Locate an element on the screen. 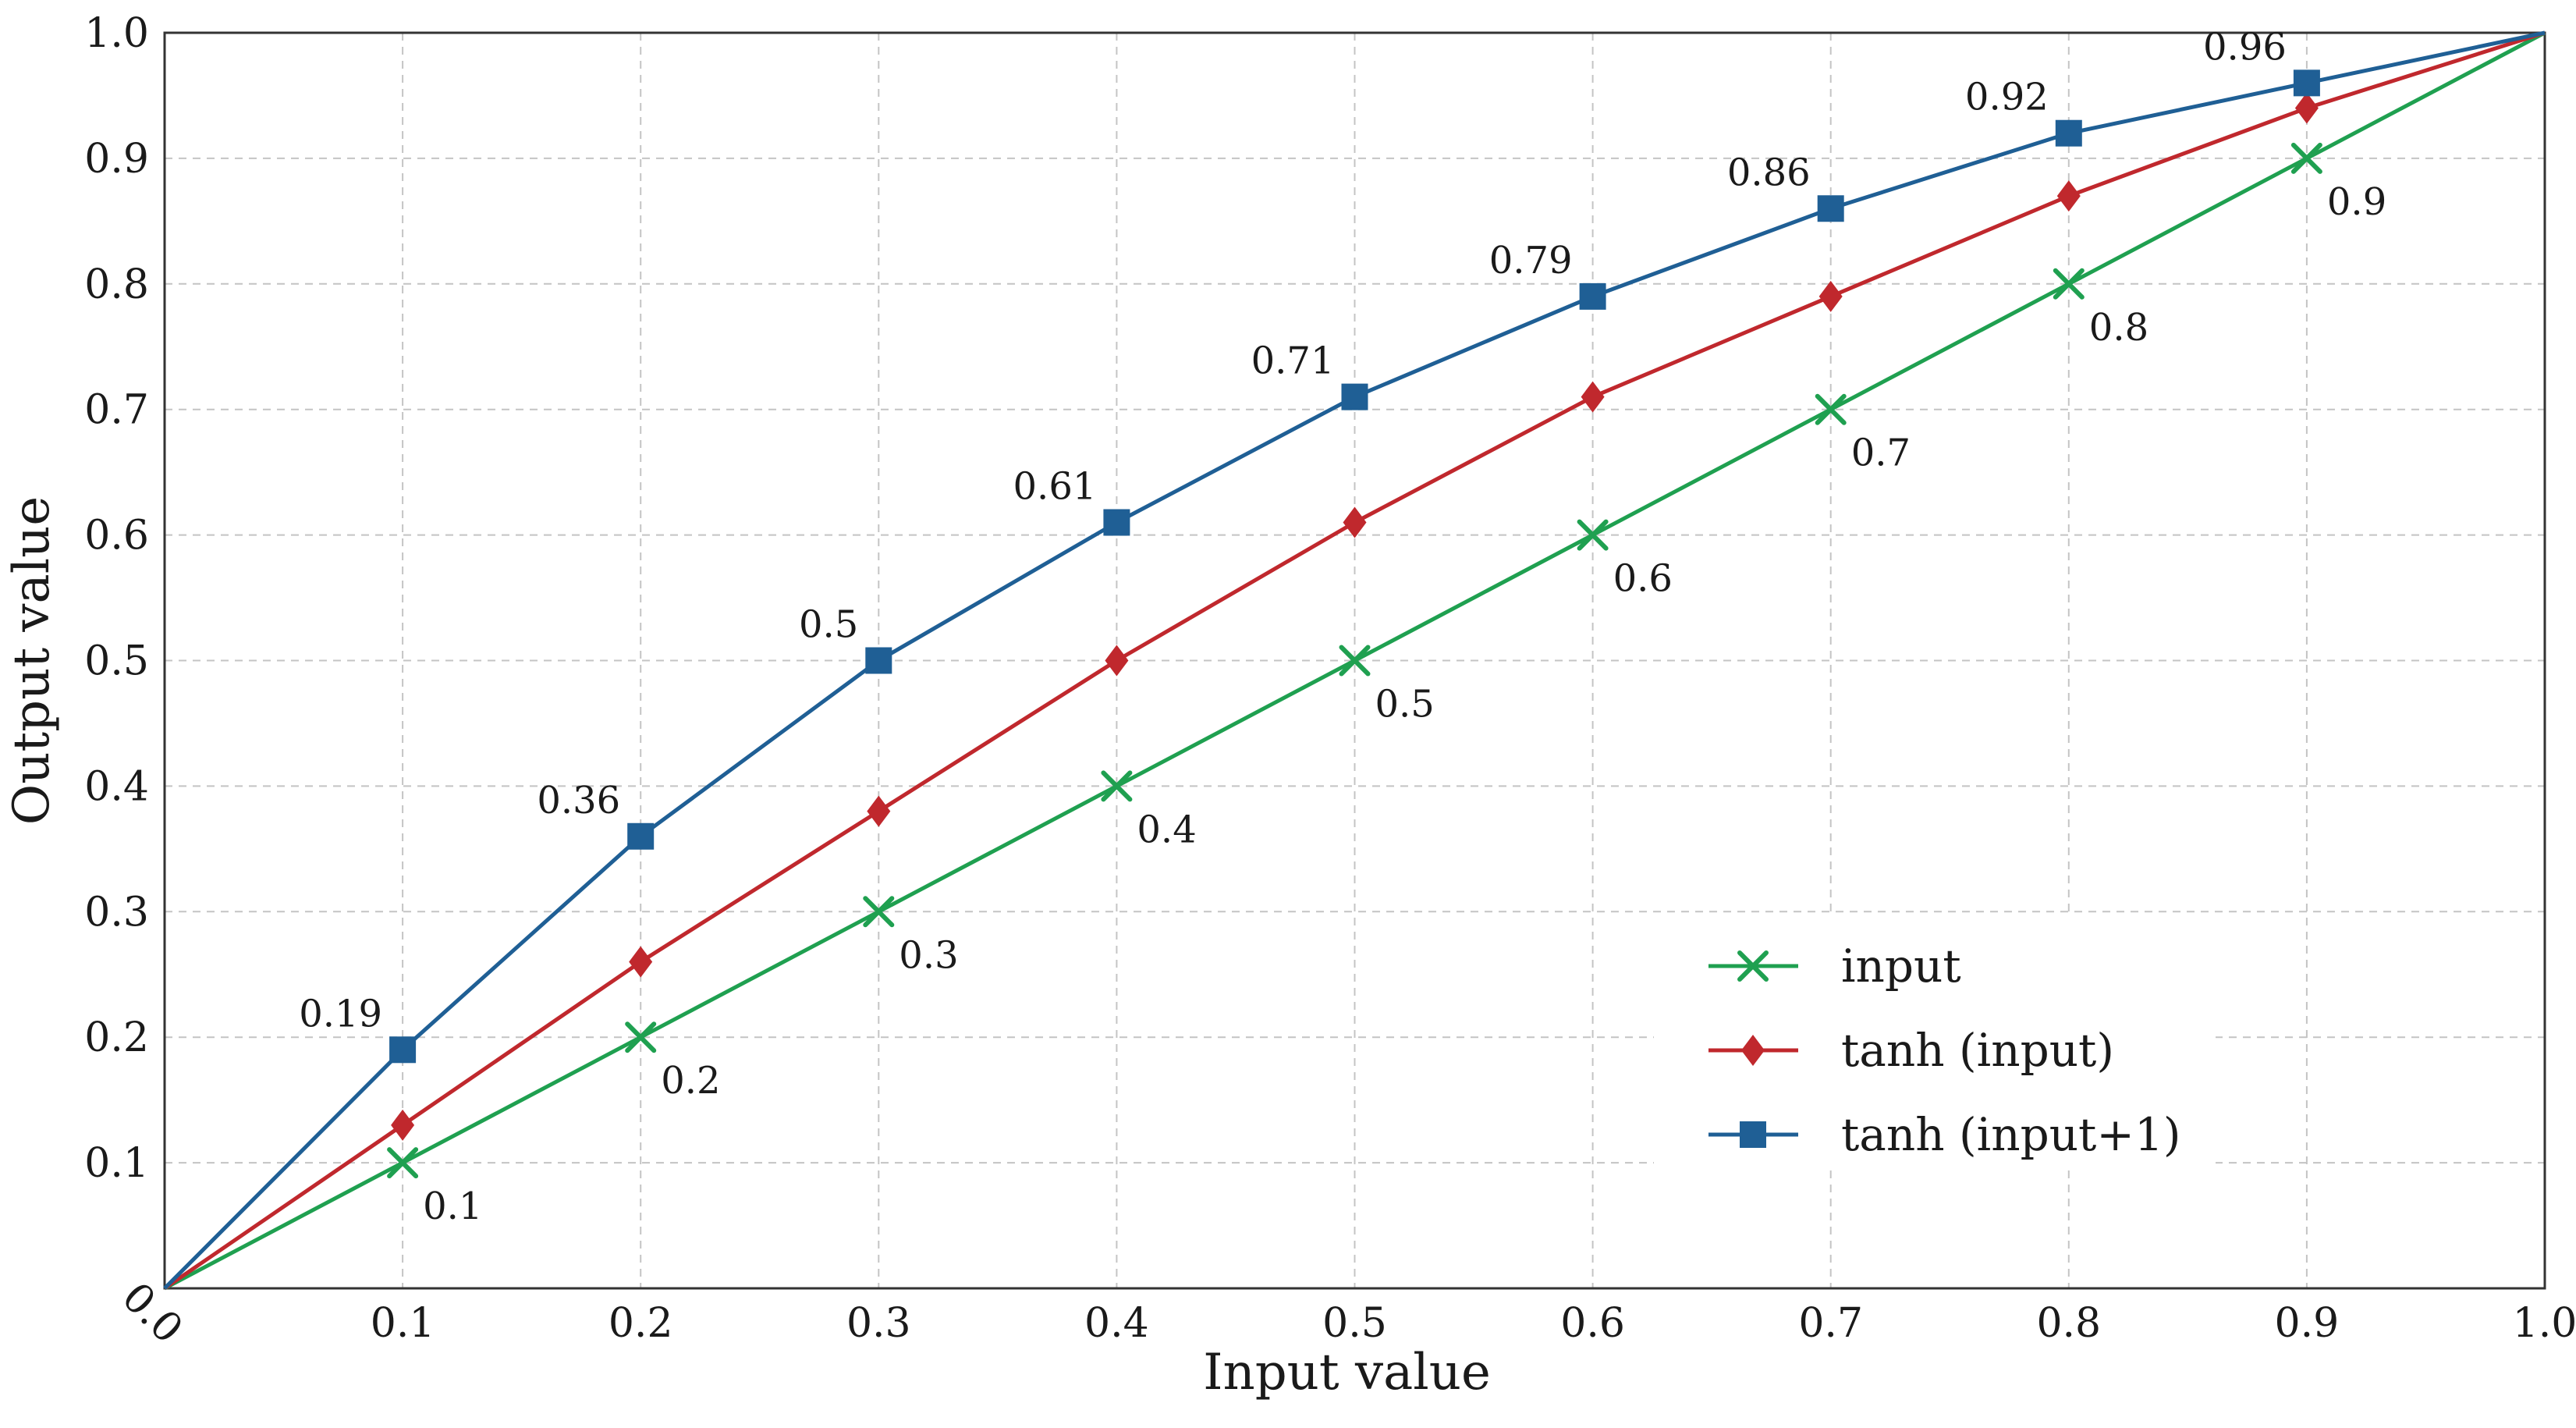 The height and width of the screenshot is (1428, 2576). y-tick-label: 0.5 is located at coordinates (116, 661).